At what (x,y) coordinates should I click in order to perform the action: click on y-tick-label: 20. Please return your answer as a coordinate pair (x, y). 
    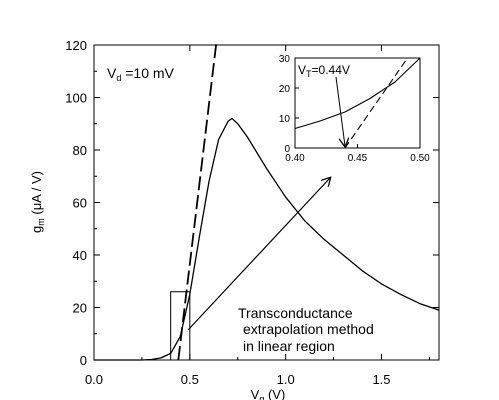
    Looking at the image, I should click on (80, 308).